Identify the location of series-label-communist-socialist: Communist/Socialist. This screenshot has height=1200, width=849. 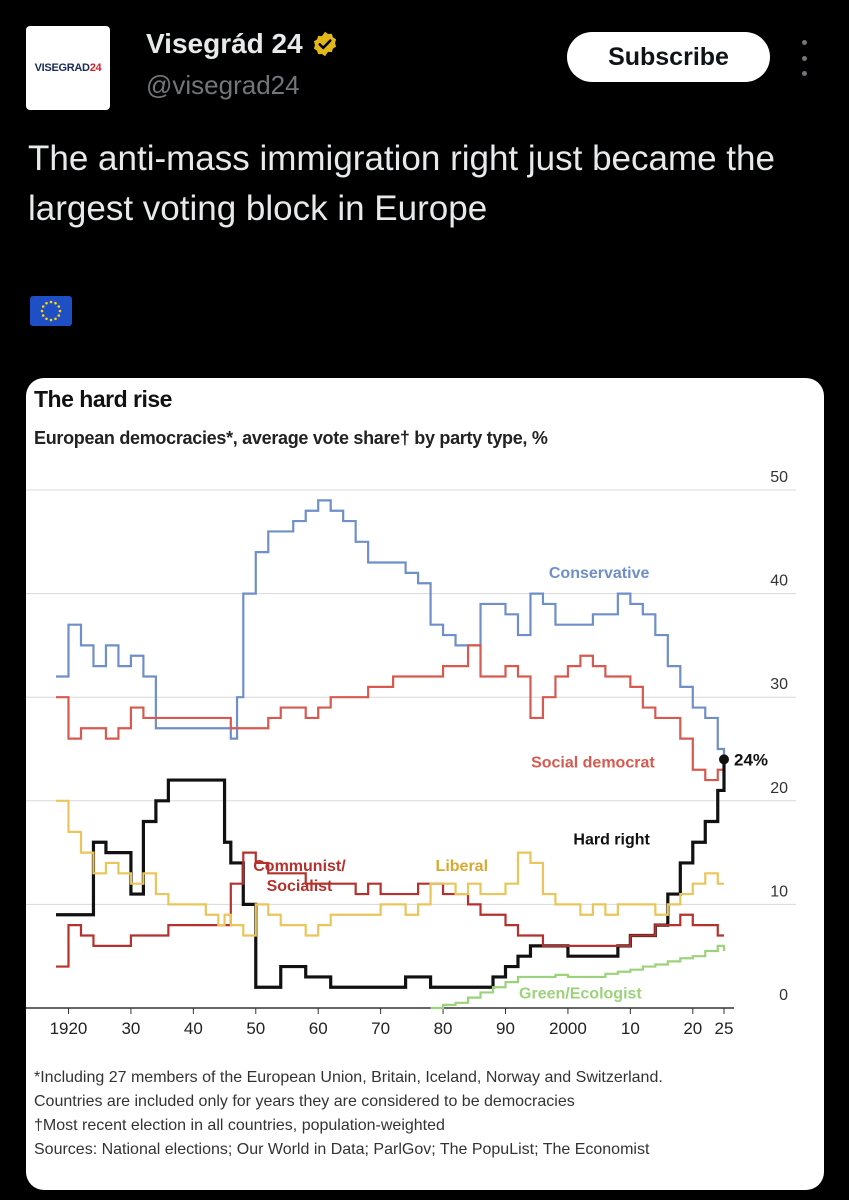
(299, 876).